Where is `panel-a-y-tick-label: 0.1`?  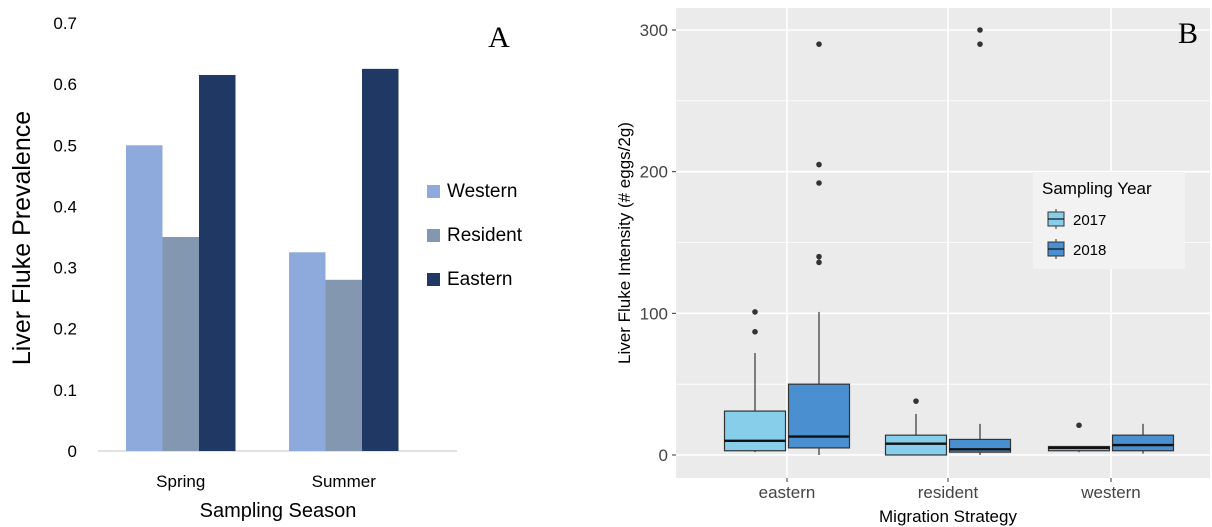 panel-a-y-tick-label: 0.1 is located at coordinates (65, 390).